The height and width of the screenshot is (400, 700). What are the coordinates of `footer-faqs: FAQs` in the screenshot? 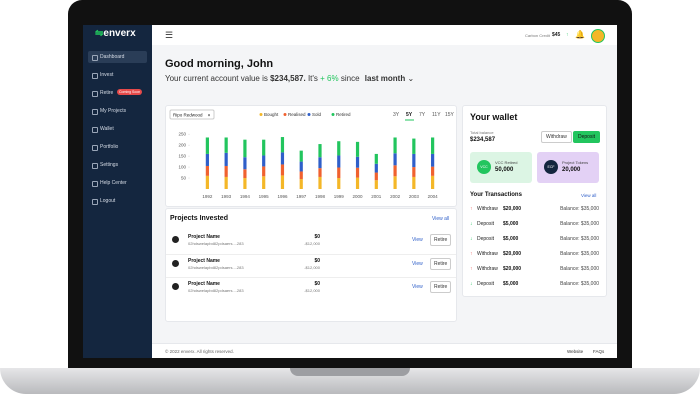 It's located at (599, 351).